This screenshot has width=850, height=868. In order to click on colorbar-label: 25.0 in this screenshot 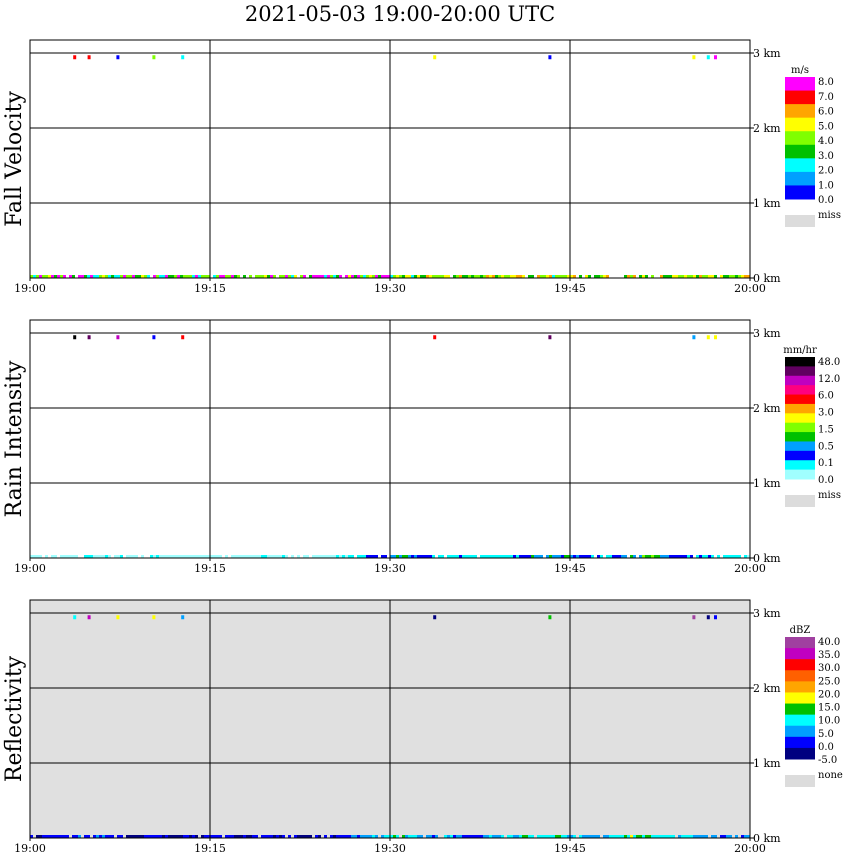, I will do `click(829, 681)`.